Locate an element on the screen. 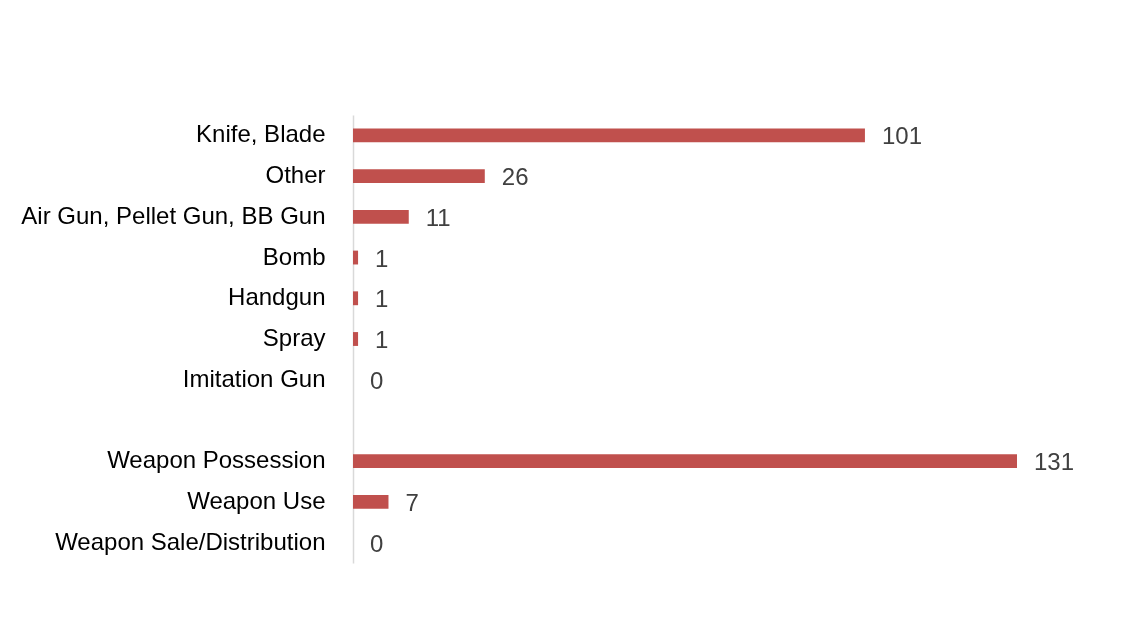 Image resolution: width=1124 pixels, height=623 pixels. y-tick-label: Handgun is located at coordinates (277, 297).